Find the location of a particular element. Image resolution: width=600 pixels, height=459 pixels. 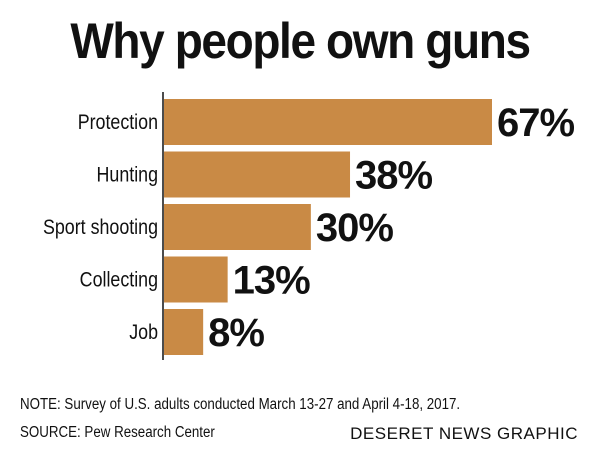

category-label: Job is located at coordinates (143, 333).